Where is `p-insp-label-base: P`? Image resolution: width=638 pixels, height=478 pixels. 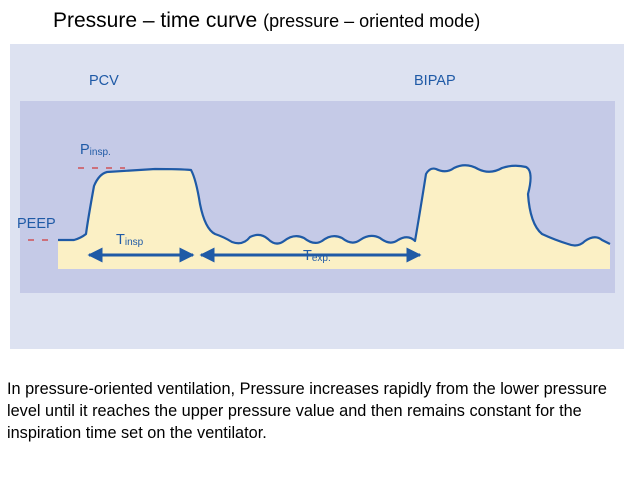
p-insp-label-base: P is located at coordinates (85, 150).